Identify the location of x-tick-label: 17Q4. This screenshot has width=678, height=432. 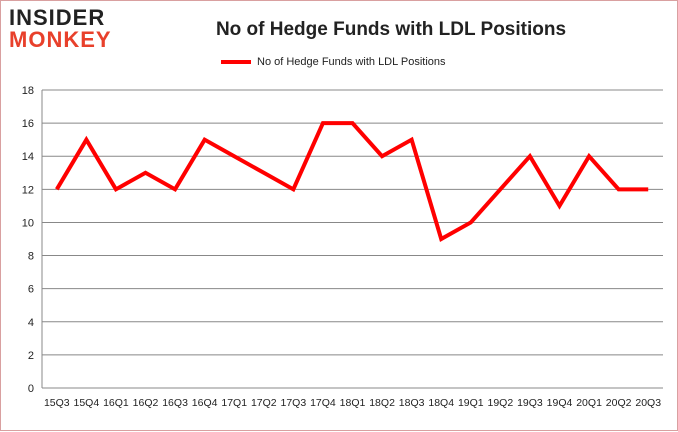
(323, 403).